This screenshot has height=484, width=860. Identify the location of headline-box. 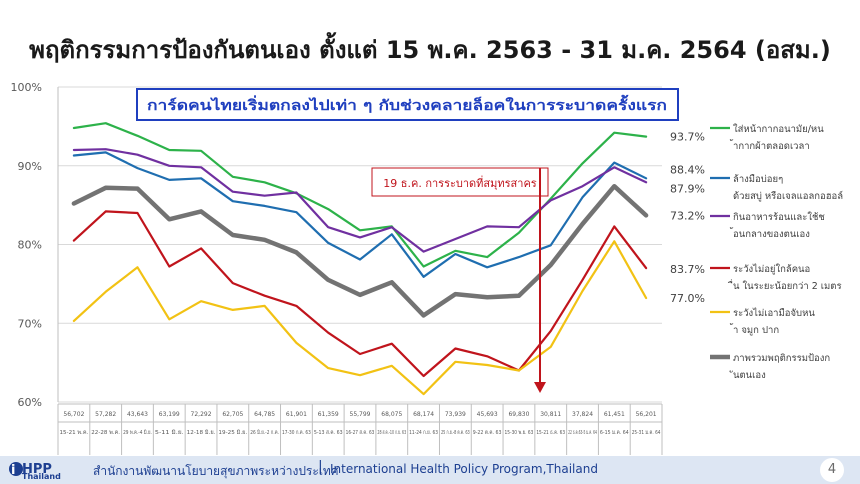
(407, 104).